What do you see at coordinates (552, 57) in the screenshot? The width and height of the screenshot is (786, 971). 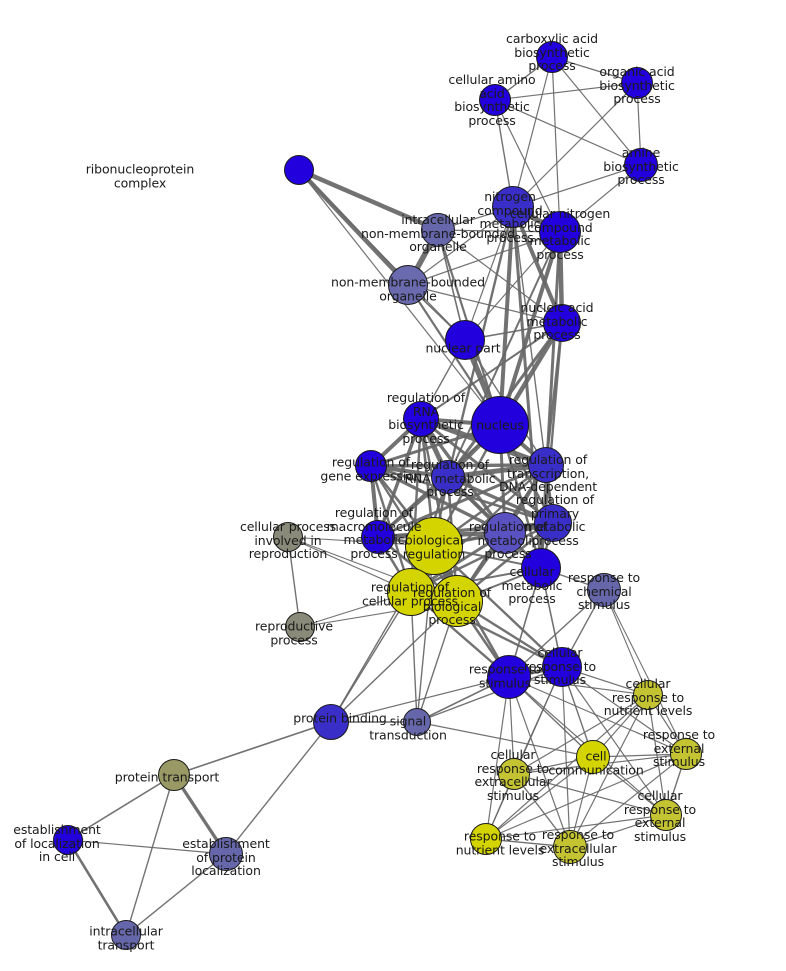 I see `graph-node-carboxylic-acid-biosynthetic-process` at bounding box center [552, 57].